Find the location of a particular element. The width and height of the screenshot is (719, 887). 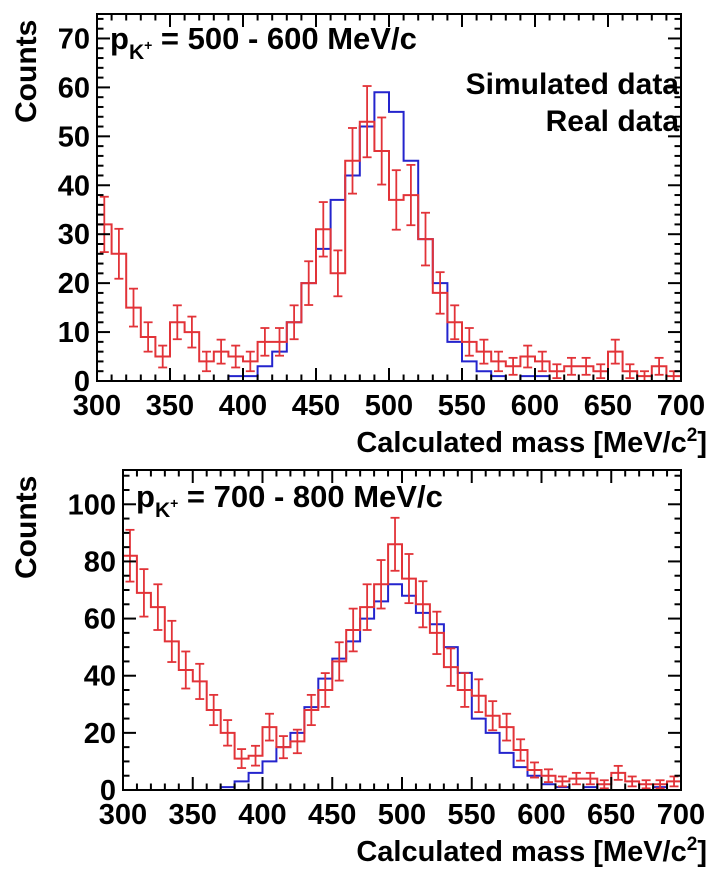

chart-title: pK+ = 700 - 800 MeV/c is located at coordinates (289, 500).